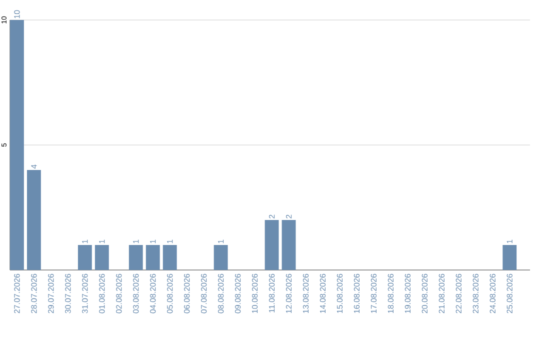 Image resolution: width=540 pixels, height=340 pixels. Describe the element at coordinates (170, 294) in the screenshot. I see `x-tick-label: 05.08.2026` at that location.